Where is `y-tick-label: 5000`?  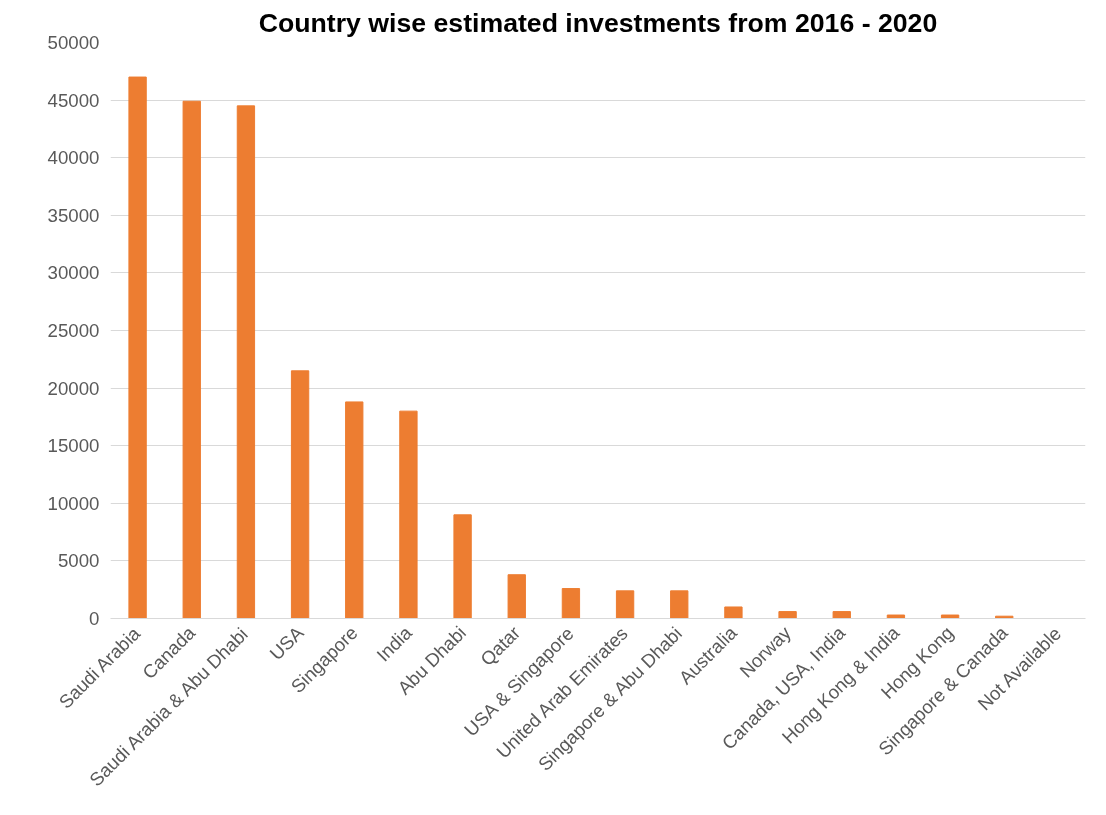 y-tick-label: 5000 is located at coordinates (79, 561).